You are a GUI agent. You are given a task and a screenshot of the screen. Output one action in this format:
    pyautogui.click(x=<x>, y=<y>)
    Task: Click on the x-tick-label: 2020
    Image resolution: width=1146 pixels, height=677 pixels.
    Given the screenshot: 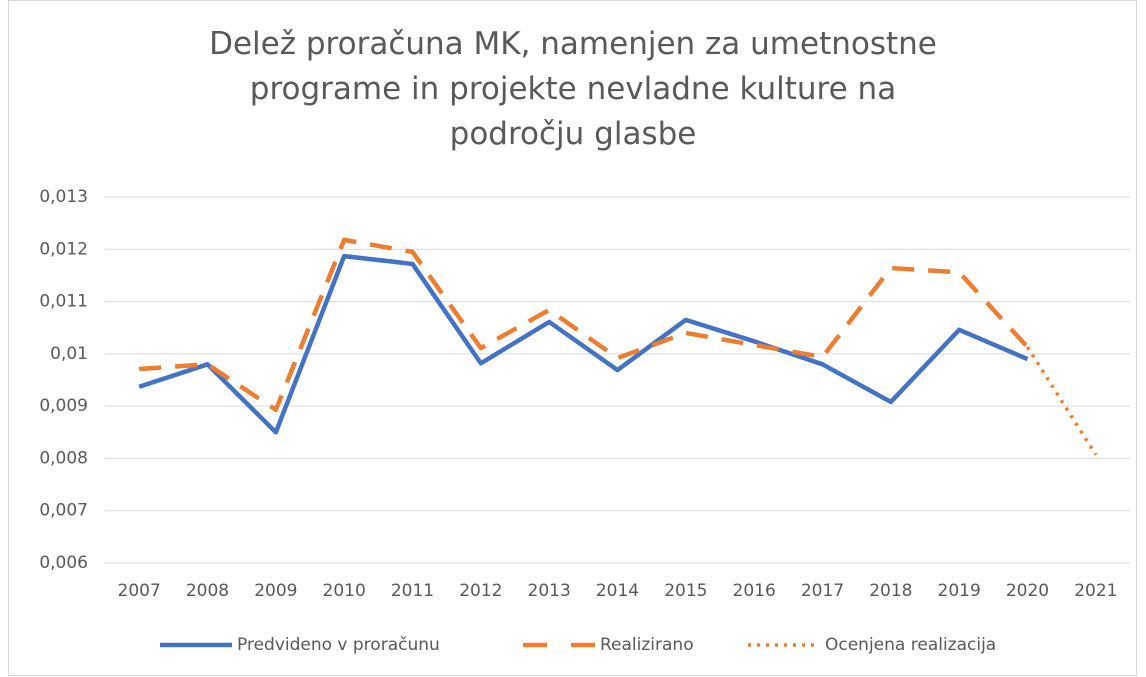 What is the action you would take?
    pyautogui.click(x=1027, y=591)
    